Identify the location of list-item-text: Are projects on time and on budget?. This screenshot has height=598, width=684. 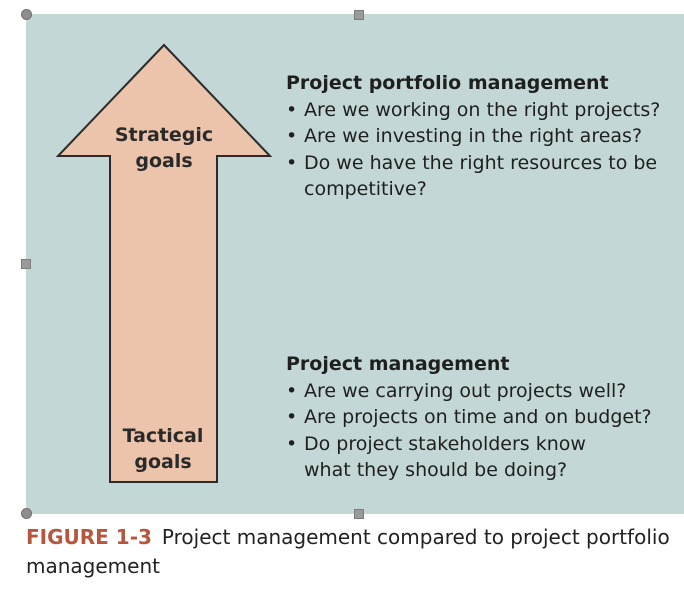
(478, 417).